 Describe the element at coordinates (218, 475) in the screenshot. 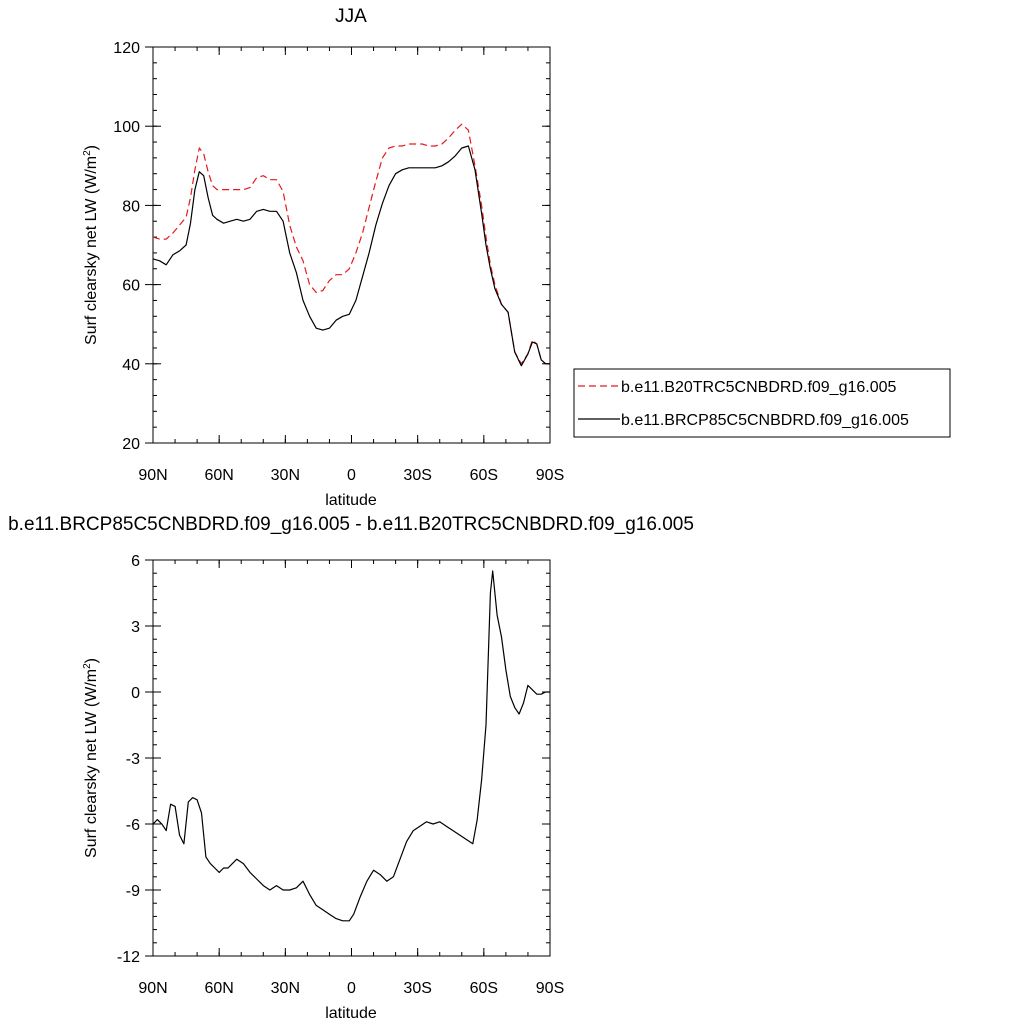

I see `top-x-tick-label: 60N` at that location.